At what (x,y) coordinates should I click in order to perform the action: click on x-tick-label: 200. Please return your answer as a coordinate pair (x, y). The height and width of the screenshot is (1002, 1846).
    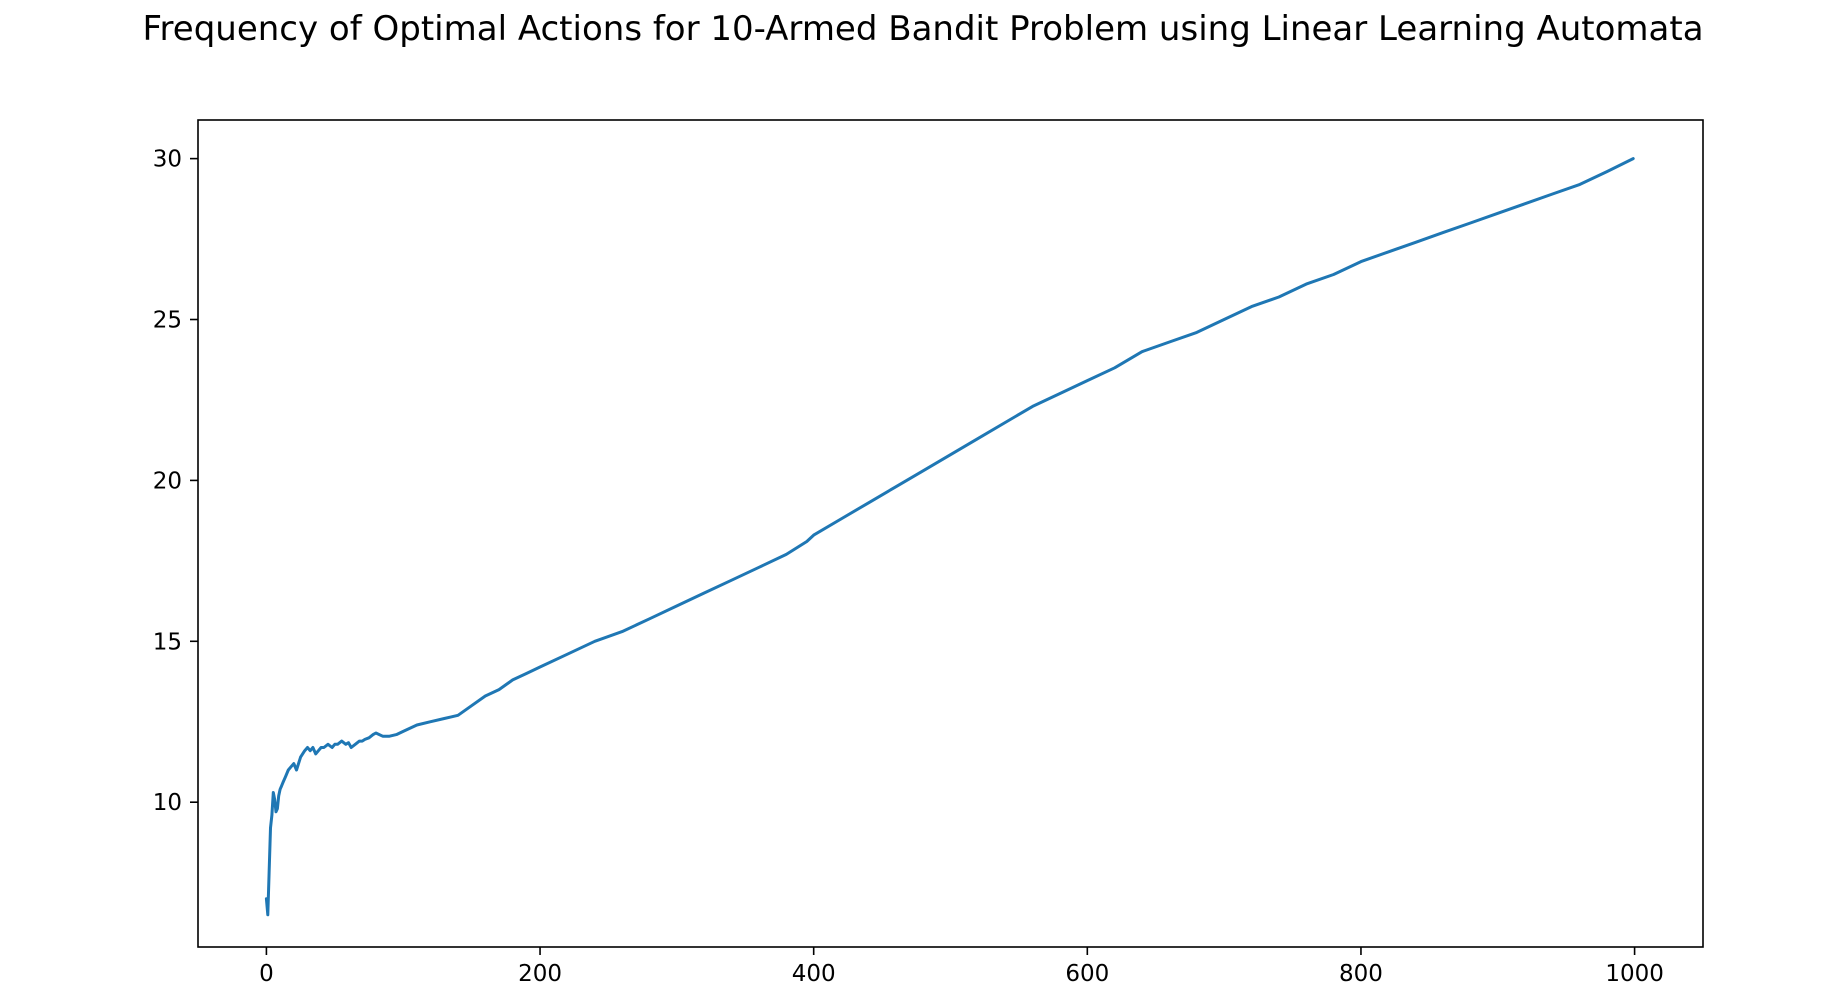
    Looking at the image, I should click on (540, 974).